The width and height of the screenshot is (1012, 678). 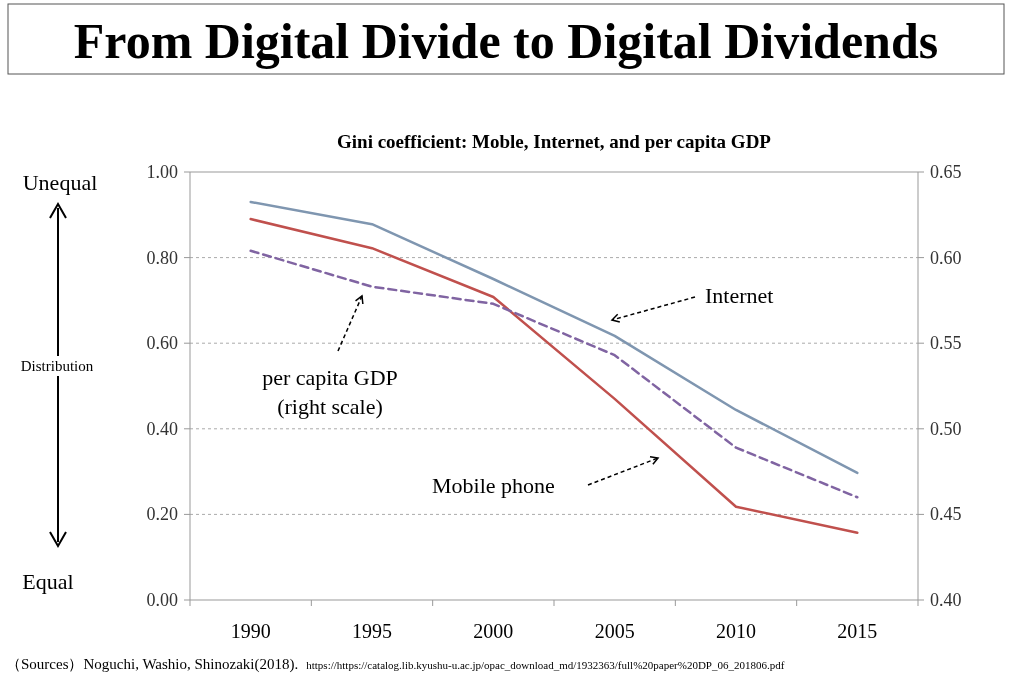 I want to click on text: Distribution, so click(x=57, y=366).